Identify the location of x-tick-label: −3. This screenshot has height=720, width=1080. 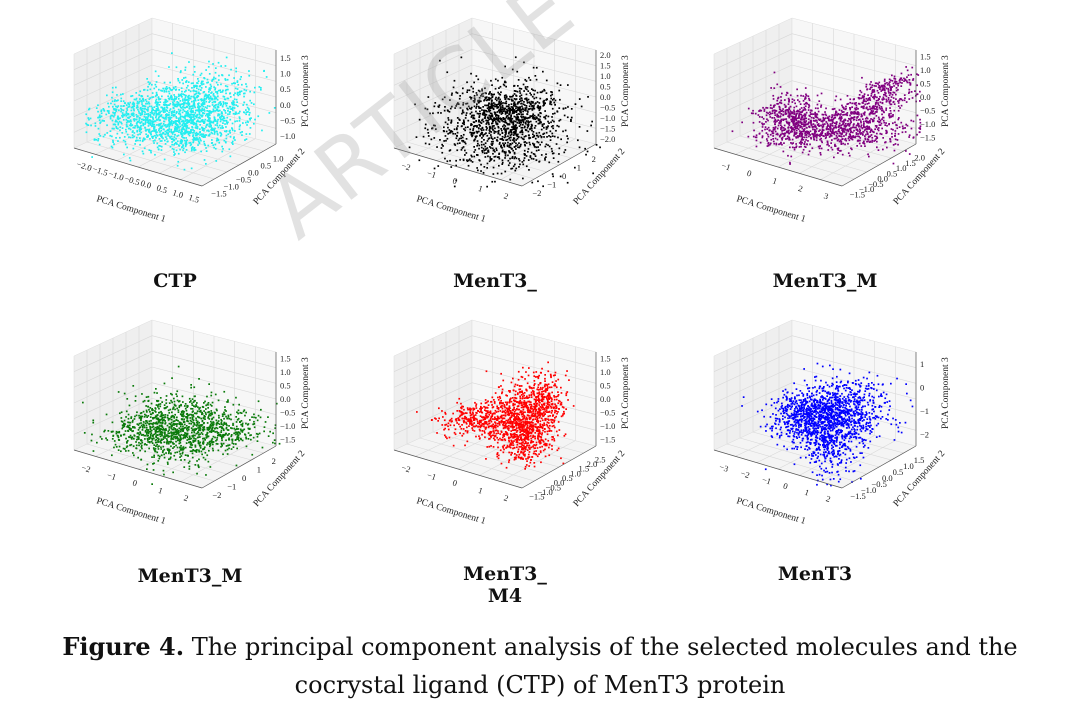
(724, 468).